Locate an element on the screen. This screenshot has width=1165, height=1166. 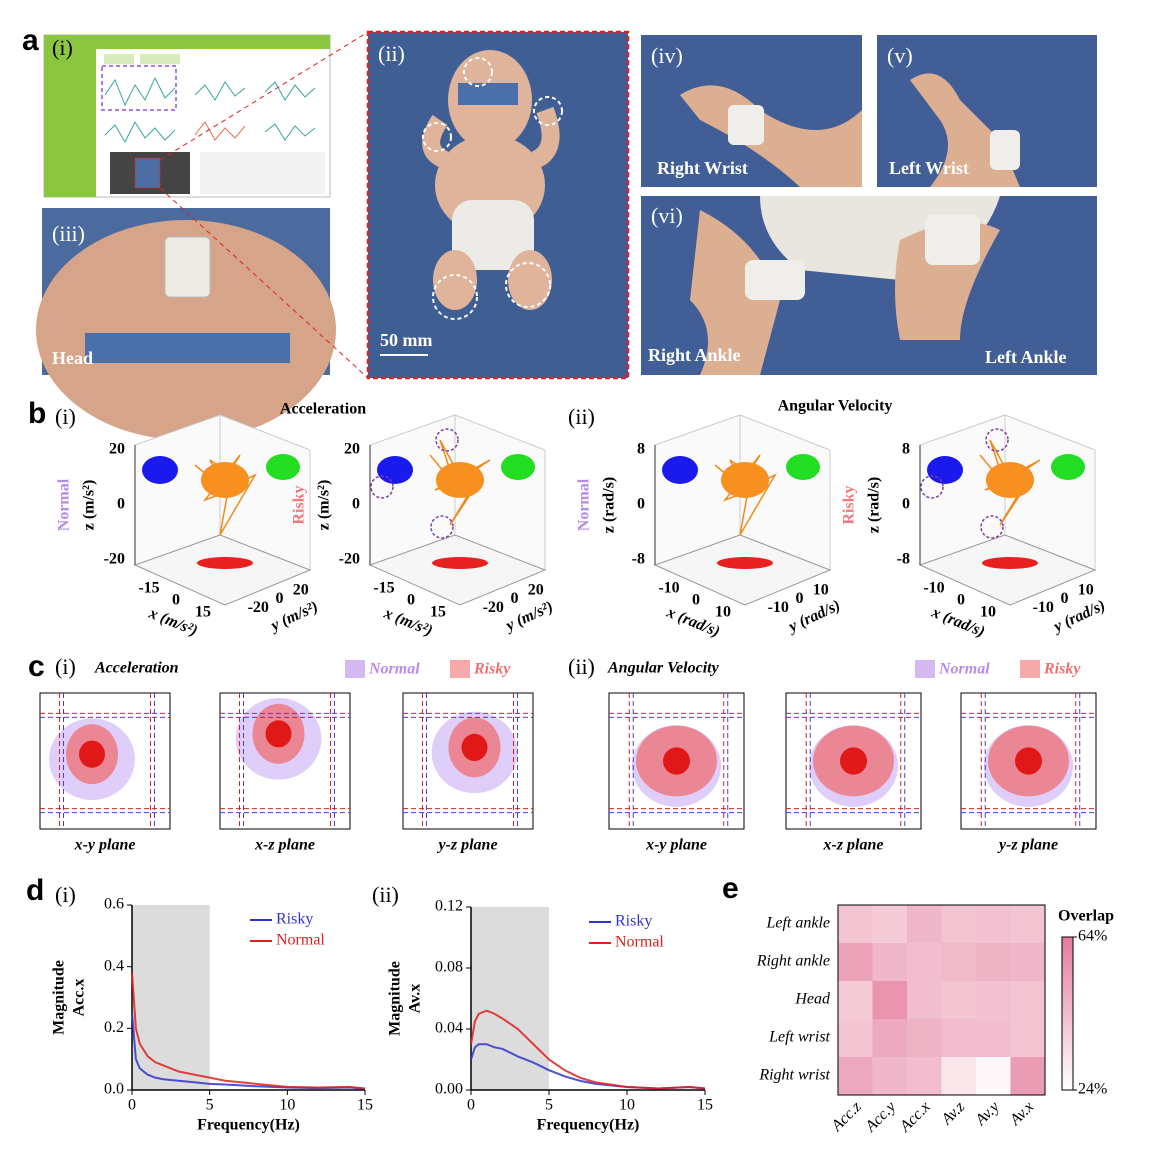
row-label: Left wrist is located at coordinates (799, 1037).